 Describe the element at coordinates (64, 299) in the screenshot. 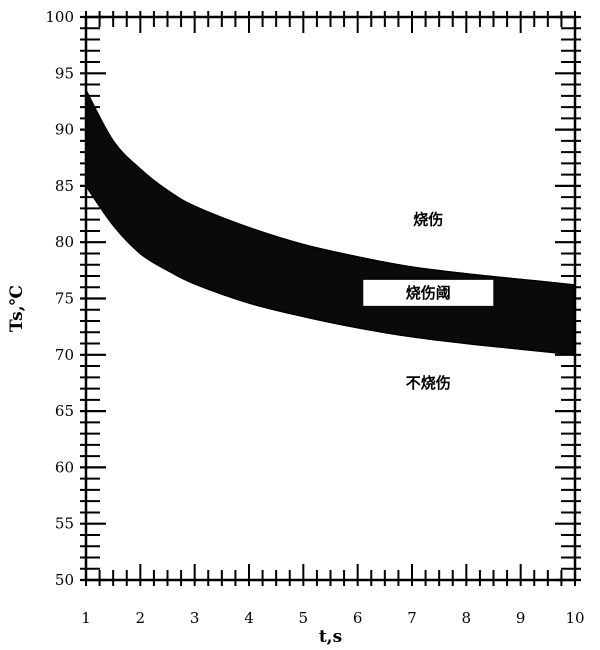

I see `y-tick-label: 75` at that location.